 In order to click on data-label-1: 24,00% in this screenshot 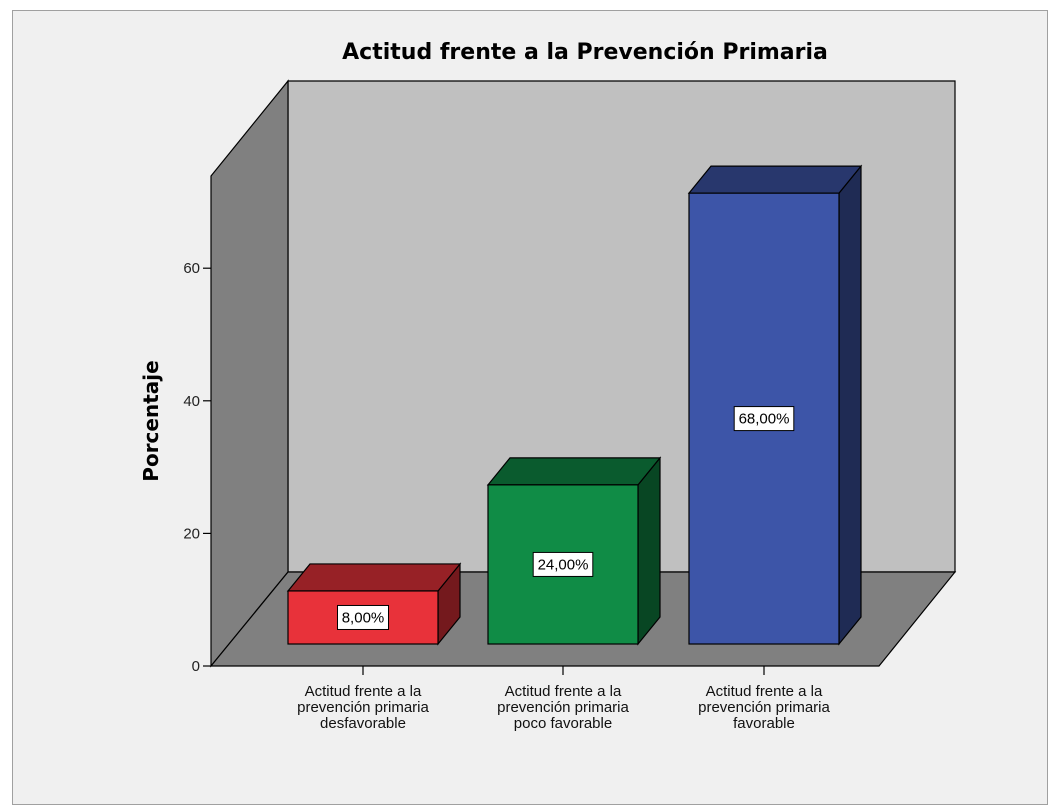, I will do `click(563, 564)`.